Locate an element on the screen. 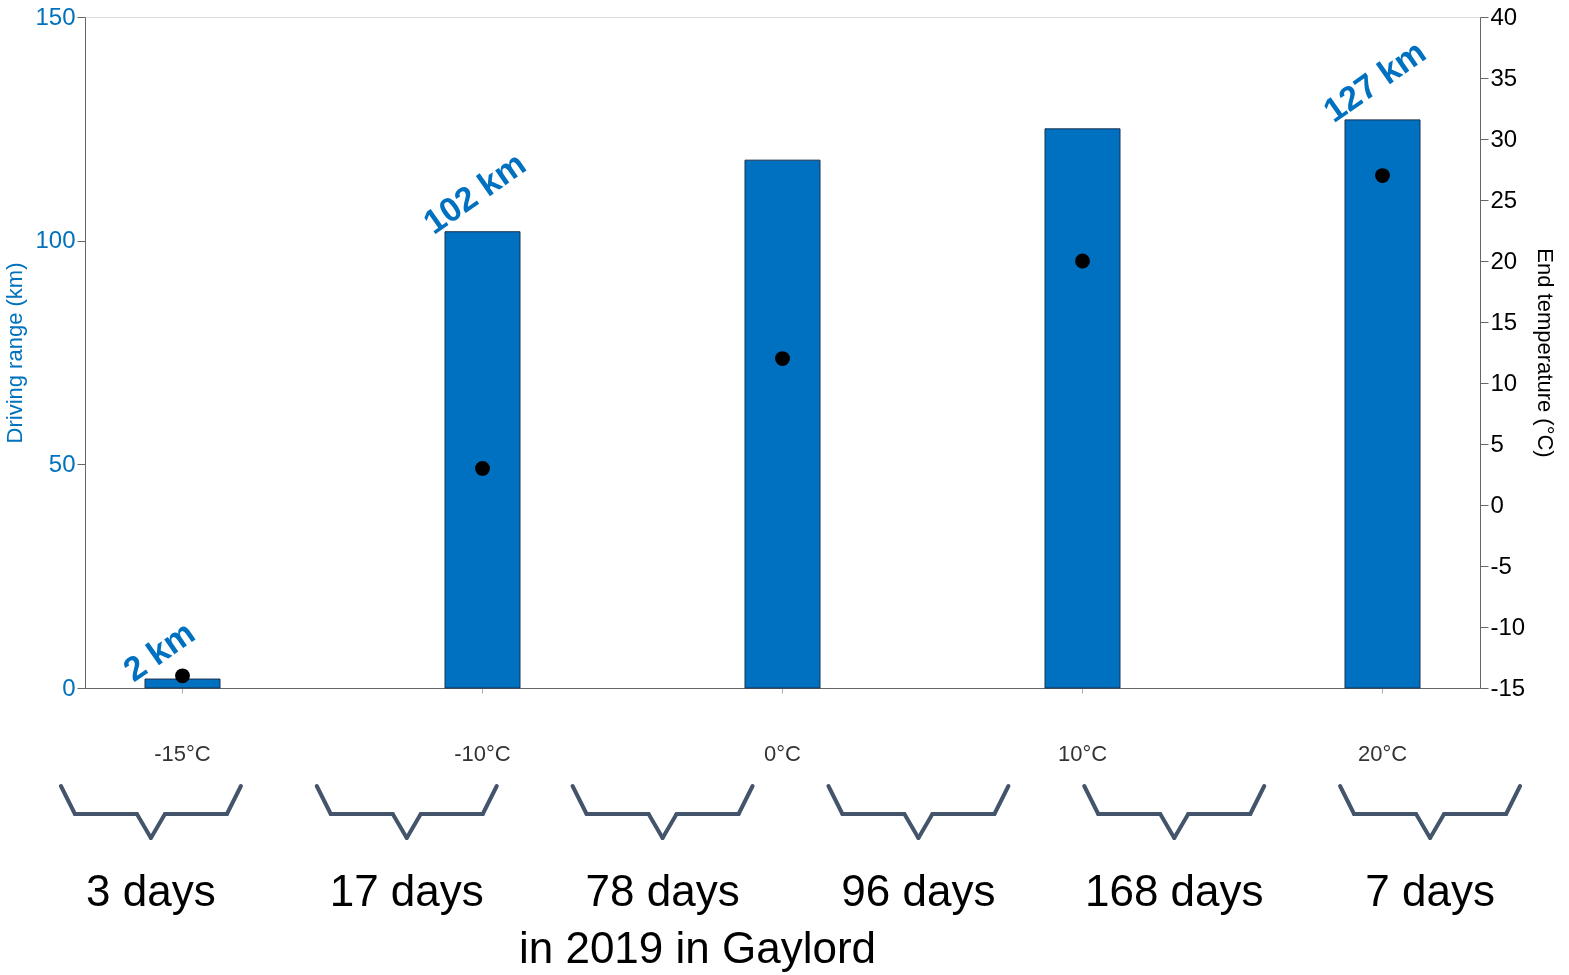  x-tick-label: -10°C is located at coordinates (482, 753).